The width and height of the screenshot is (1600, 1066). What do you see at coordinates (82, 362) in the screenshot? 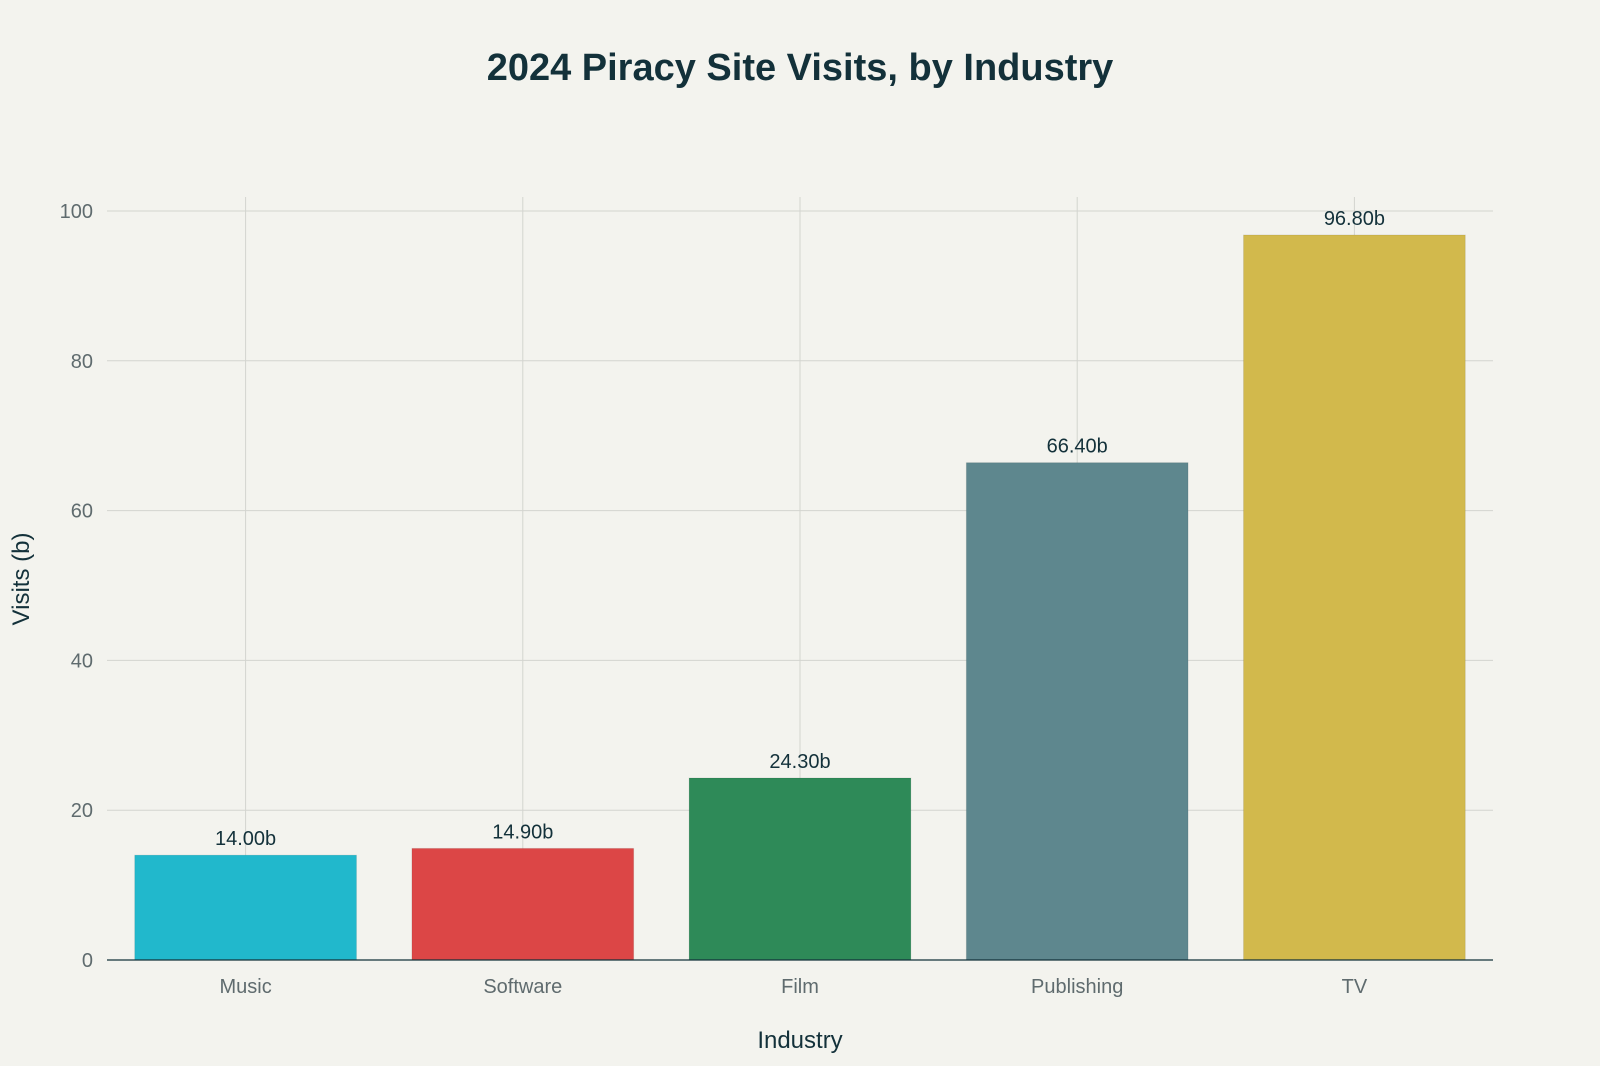
I see `y-tick-label: 80` at bounding box center [82, 362].